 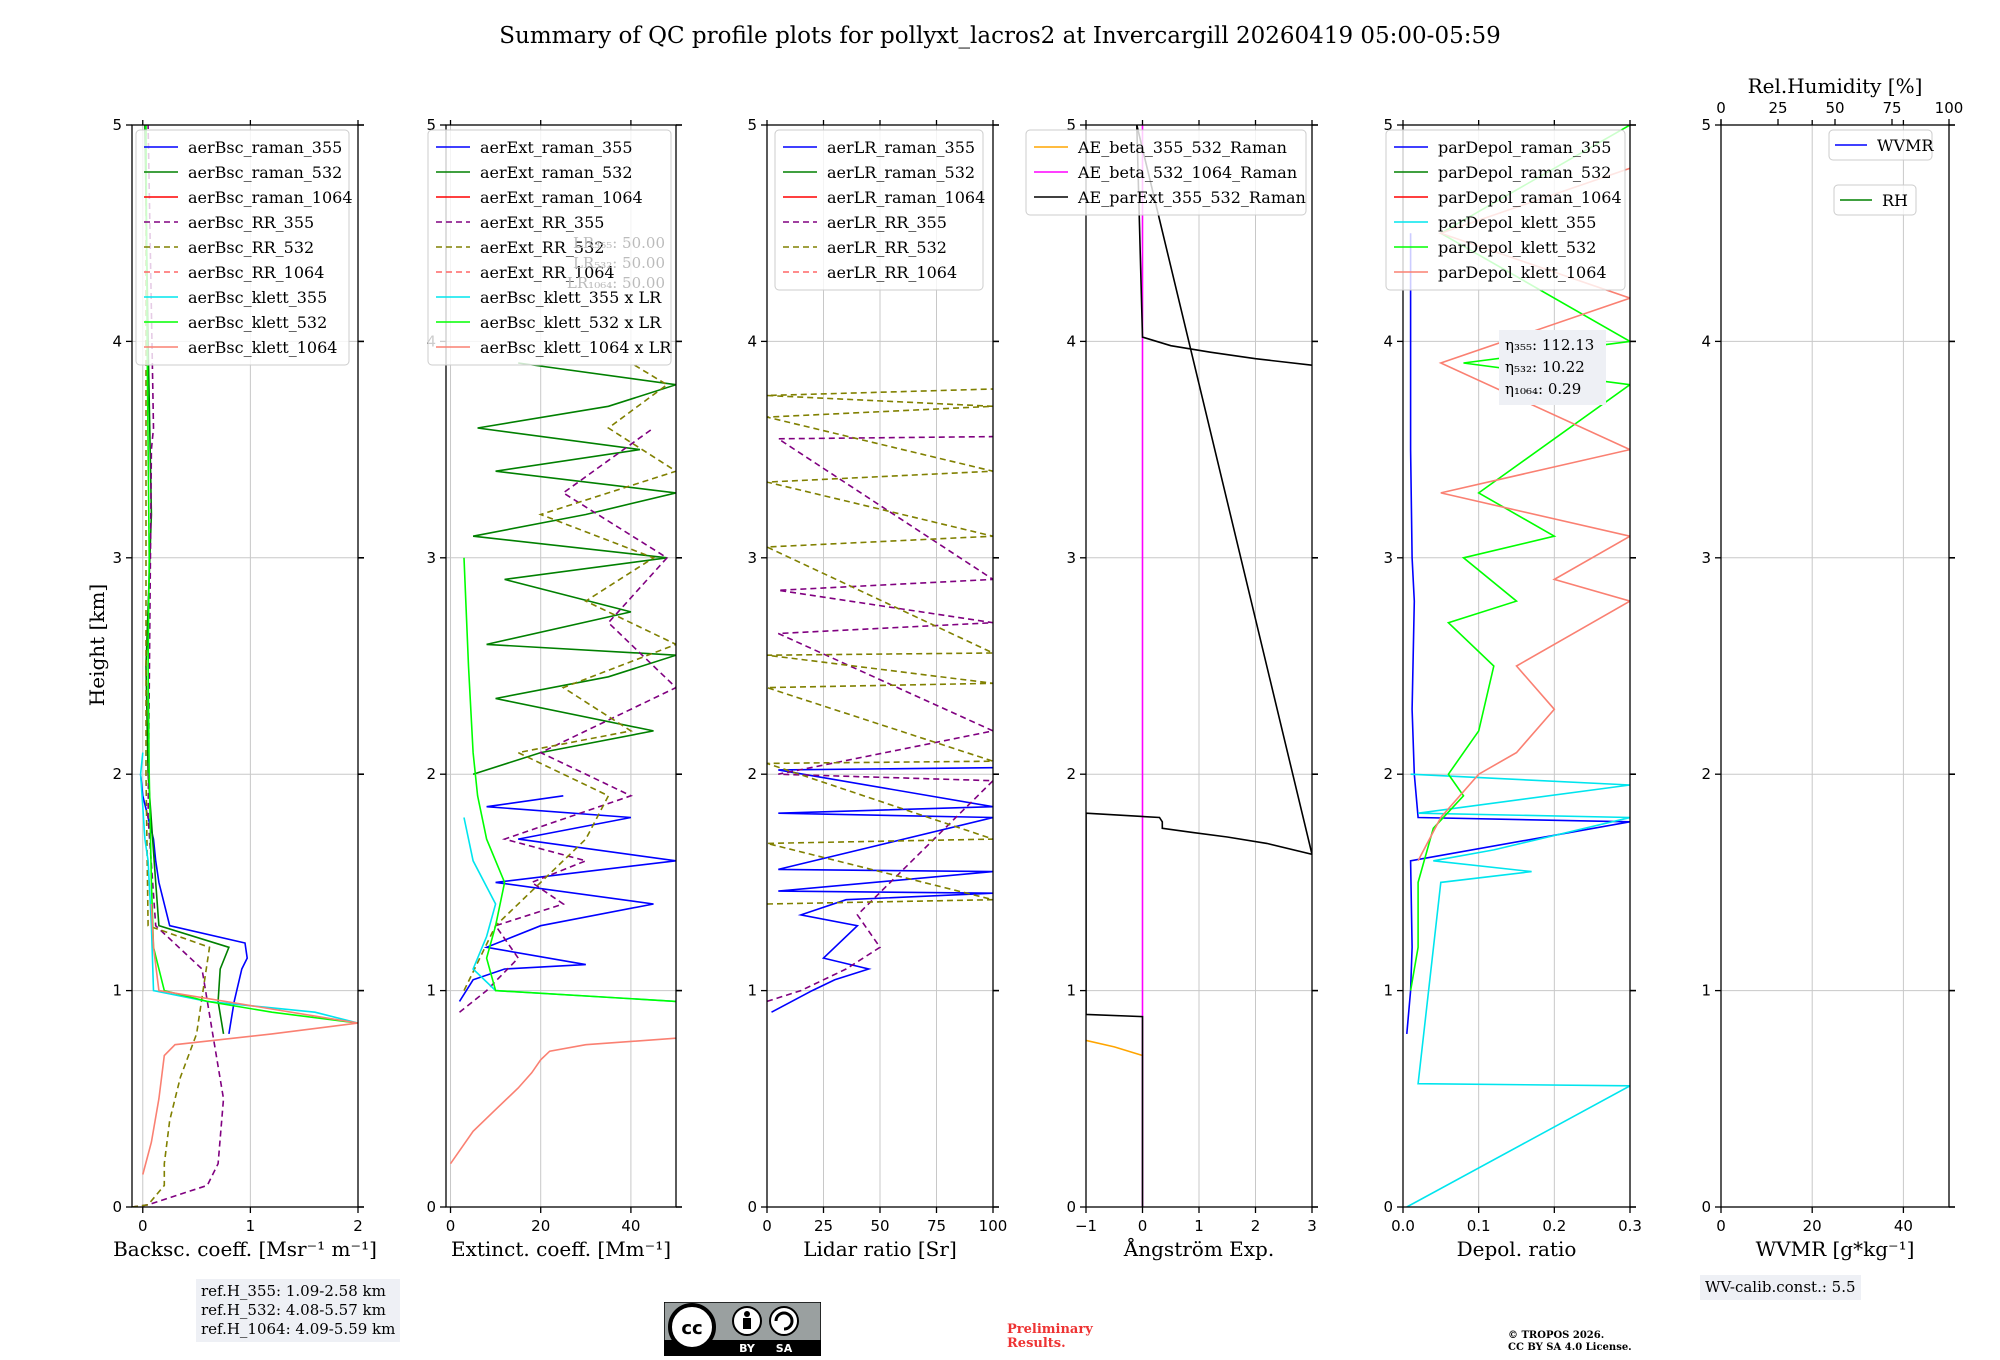 I want to click on x-tick-label: 100, so click(x=993, y=1226).